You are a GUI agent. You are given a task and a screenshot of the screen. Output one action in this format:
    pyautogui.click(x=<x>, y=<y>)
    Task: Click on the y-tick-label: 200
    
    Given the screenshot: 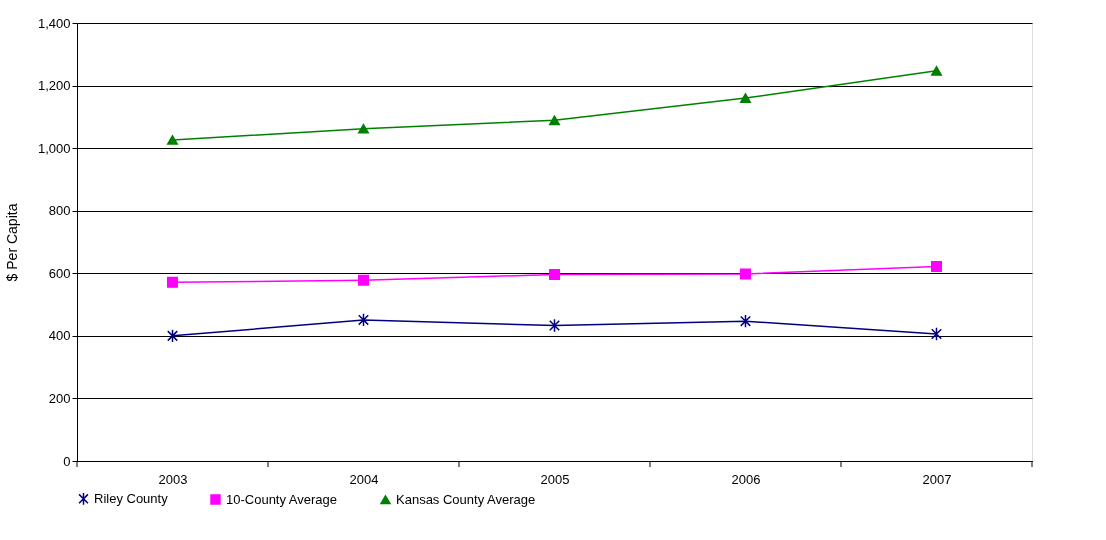 What is the action you would take?
    pyautogui.click(x=59, y=398)
    